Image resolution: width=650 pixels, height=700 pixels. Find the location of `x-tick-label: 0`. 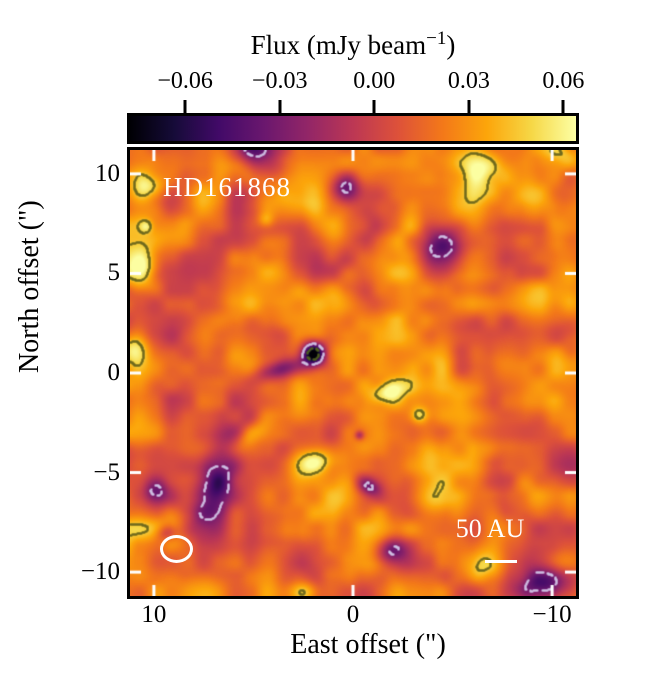

x-tick-label: 0 is located at coordinates (353, 614).